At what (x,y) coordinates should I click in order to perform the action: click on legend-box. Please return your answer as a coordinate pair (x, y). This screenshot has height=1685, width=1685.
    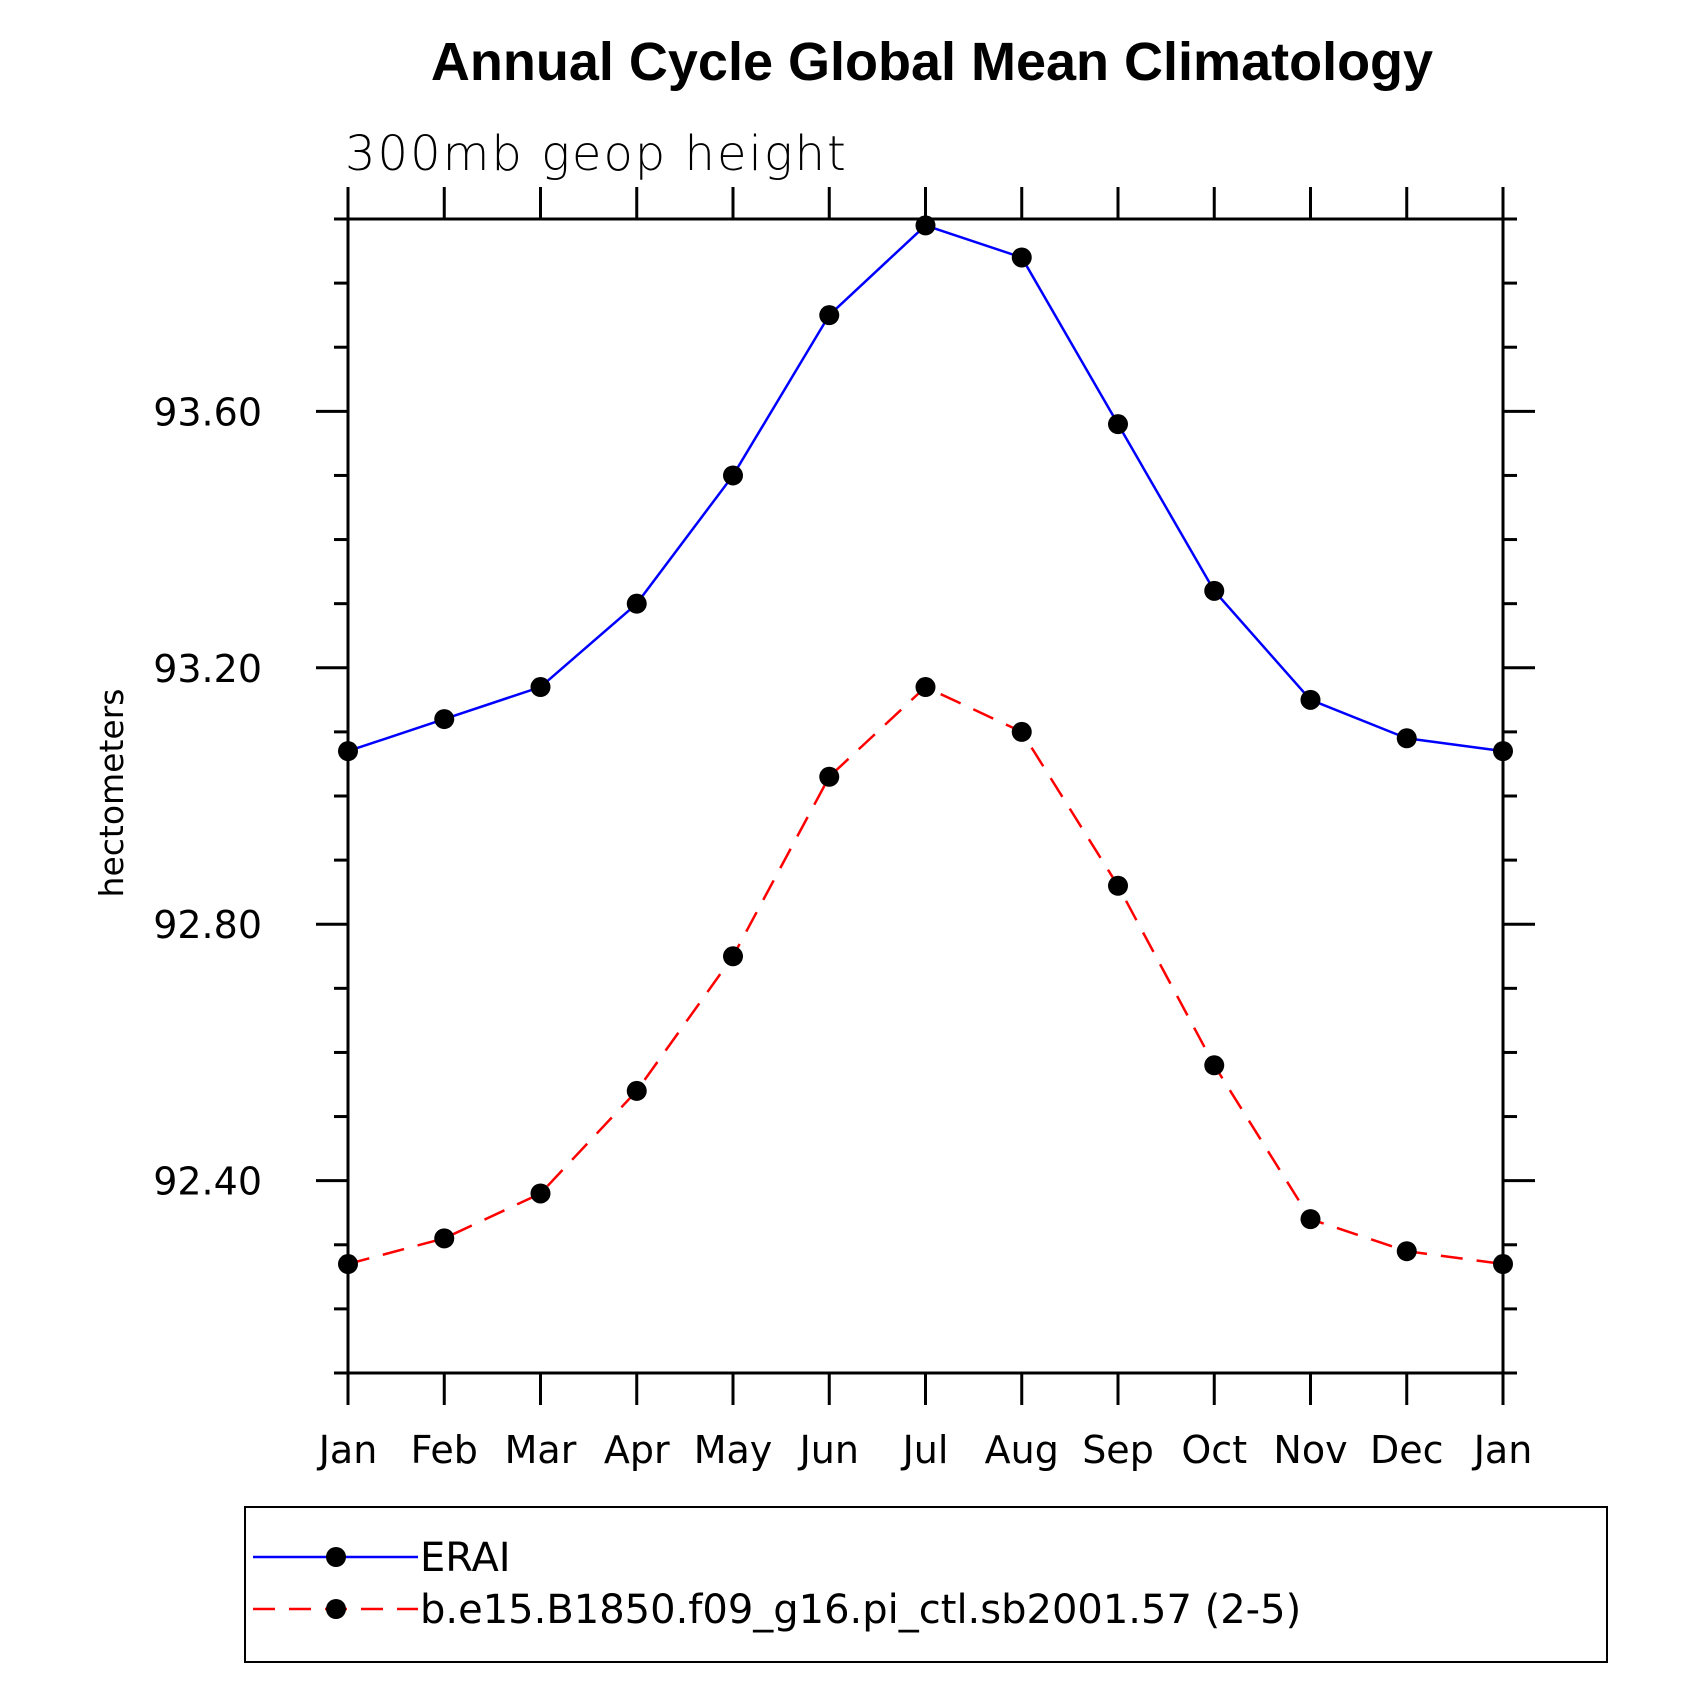
    Looking at the image, I should click on (926, 1584).